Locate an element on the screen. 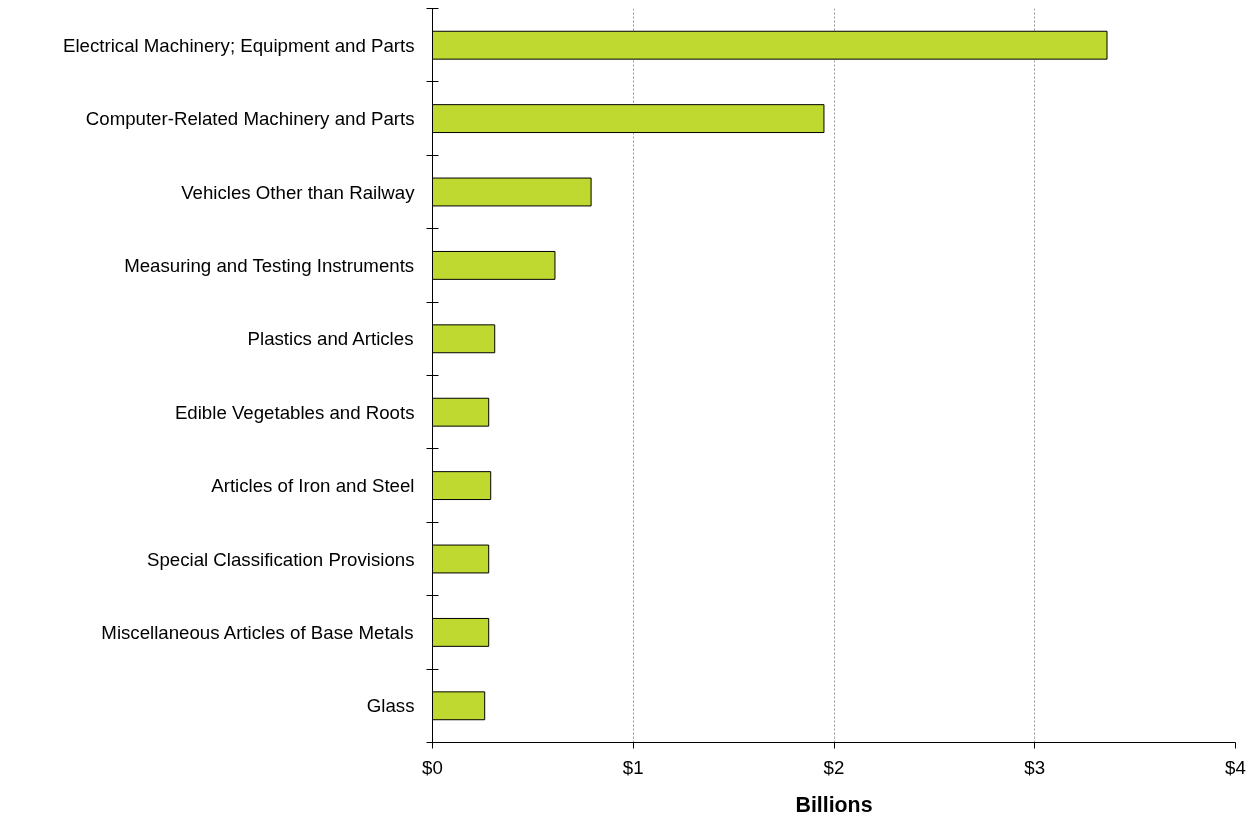  x-tick-label: $2 is located at coordinates (834, 767).